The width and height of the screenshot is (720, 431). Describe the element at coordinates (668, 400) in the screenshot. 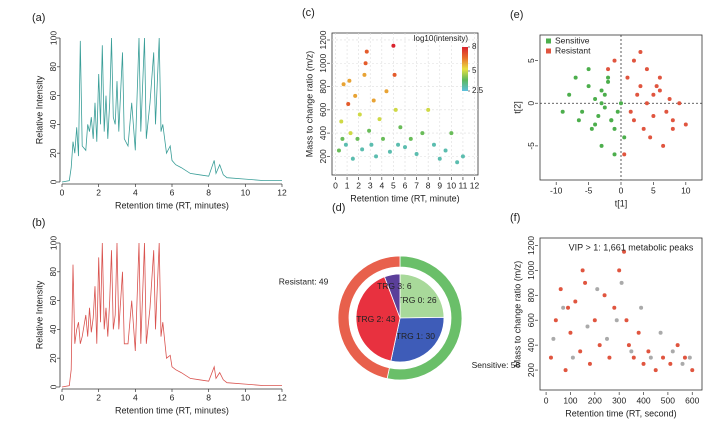

I see `x-tick-label: 500` at that location.